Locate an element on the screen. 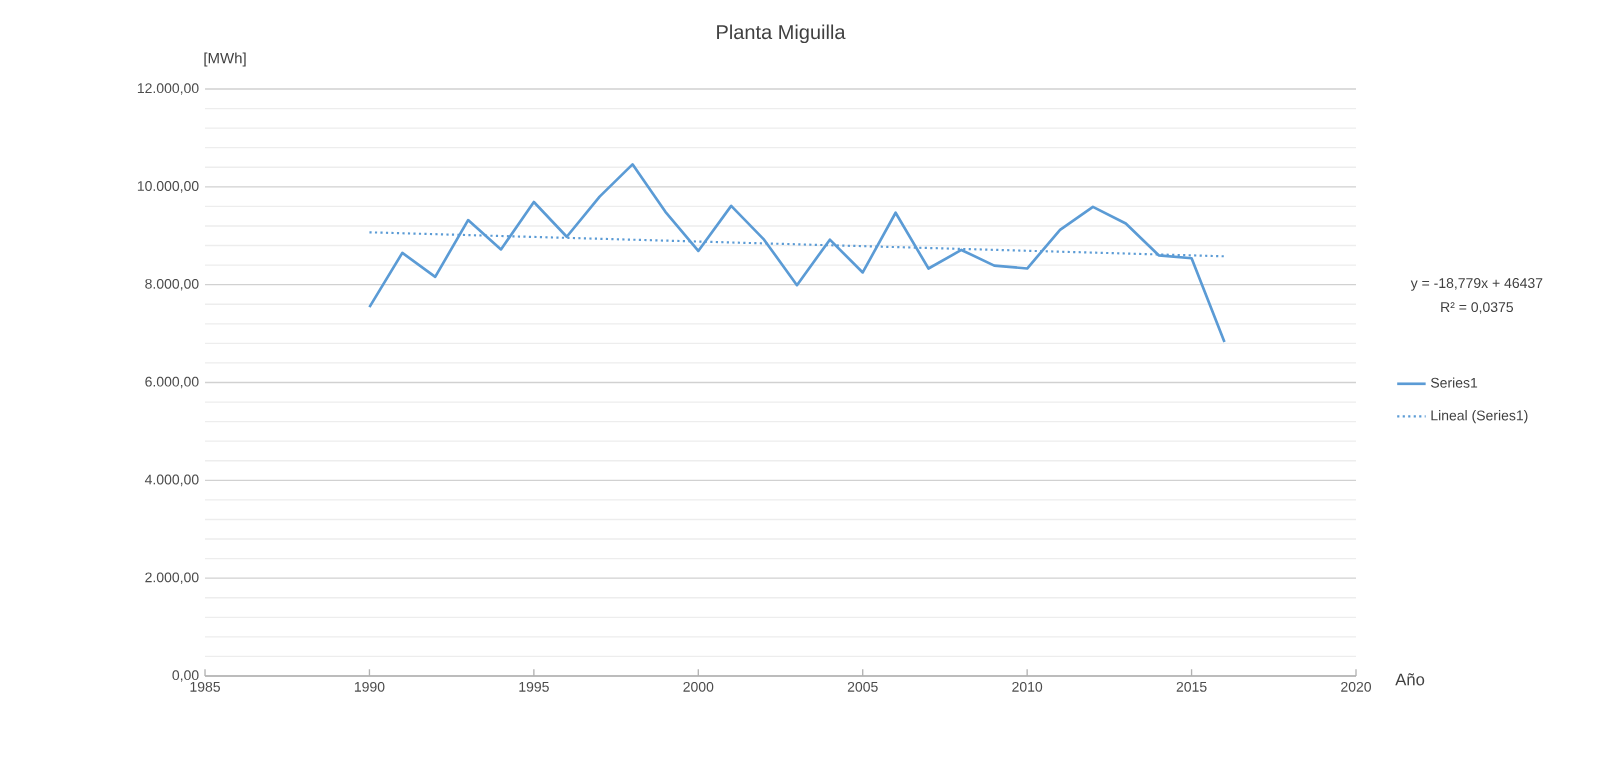 The height and width of the screenshot is (765, 1604). x-tick-label: 1995 is located at coordinates (534, 686).